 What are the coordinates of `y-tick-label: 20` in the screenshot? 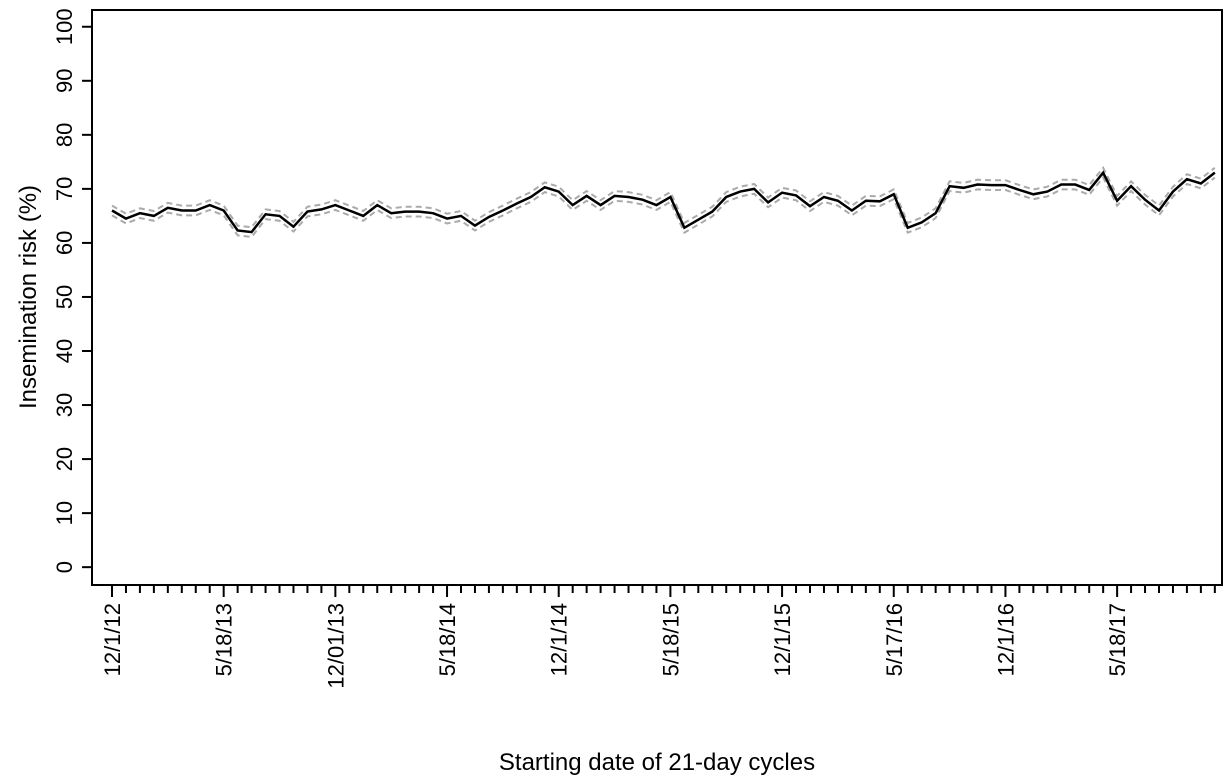 It's located at (64, 459).